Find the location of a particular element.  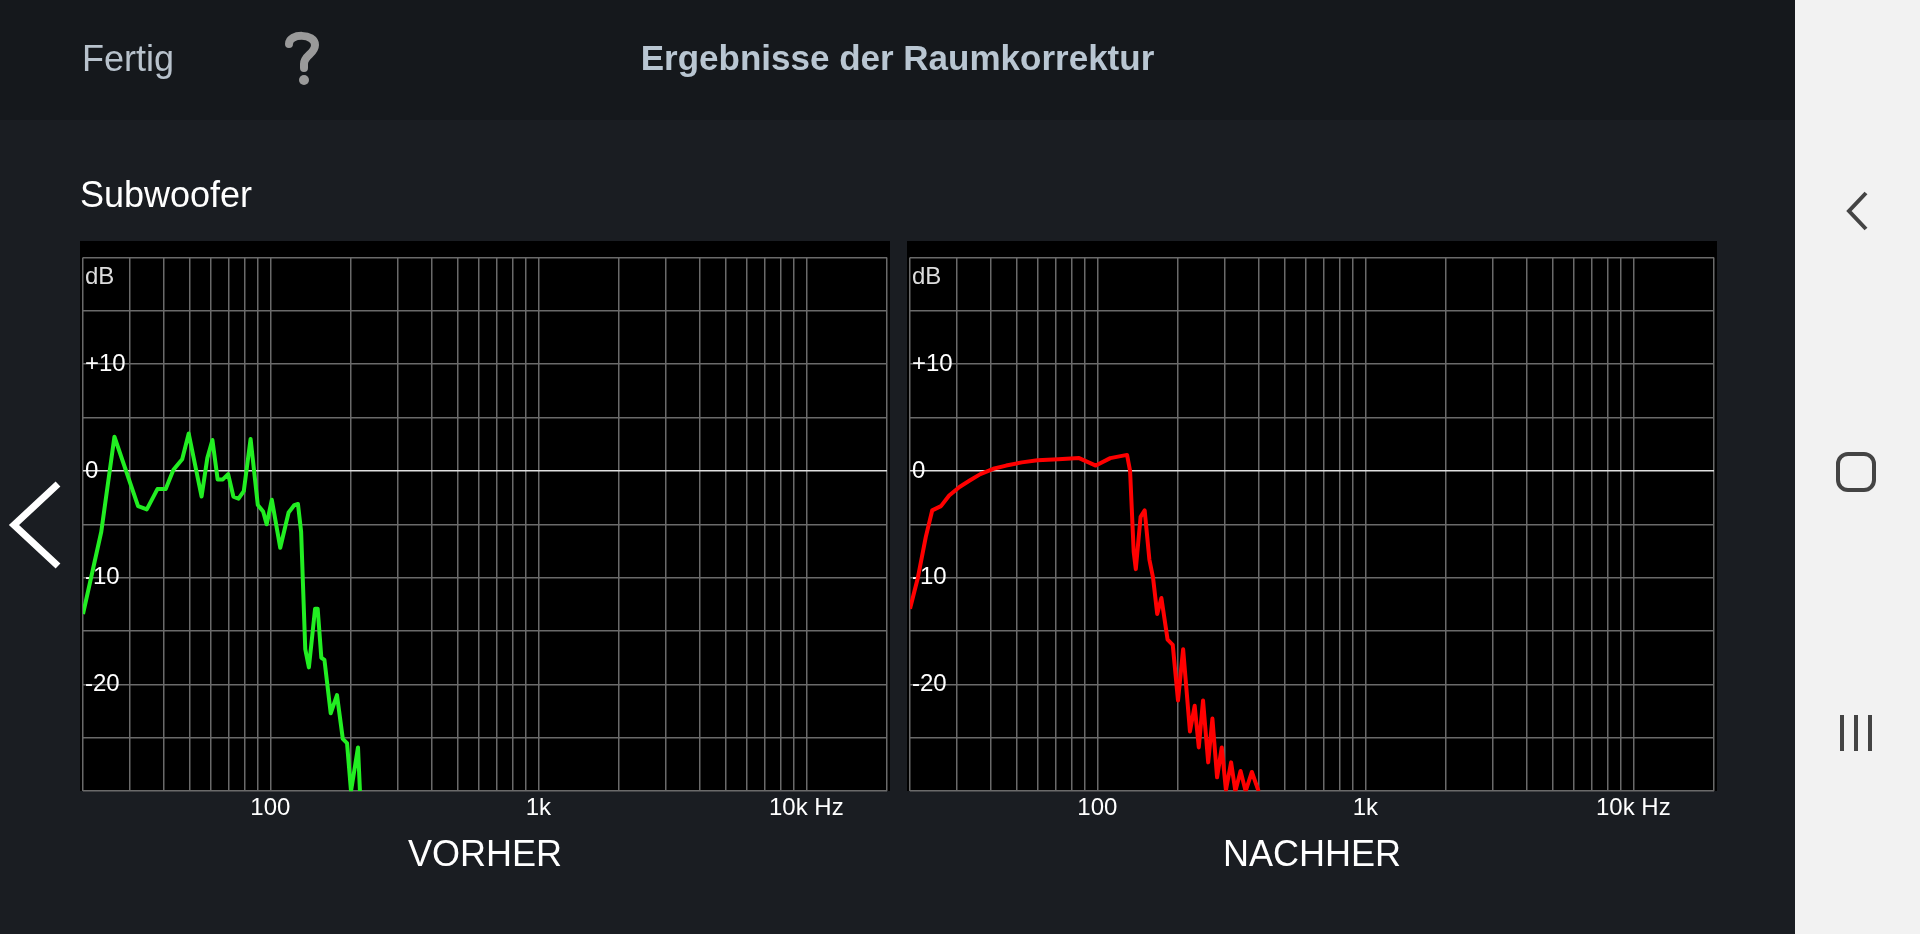

chart-title: Ergebnisse der Raumkorrektur is located at coordinates (897, 57).